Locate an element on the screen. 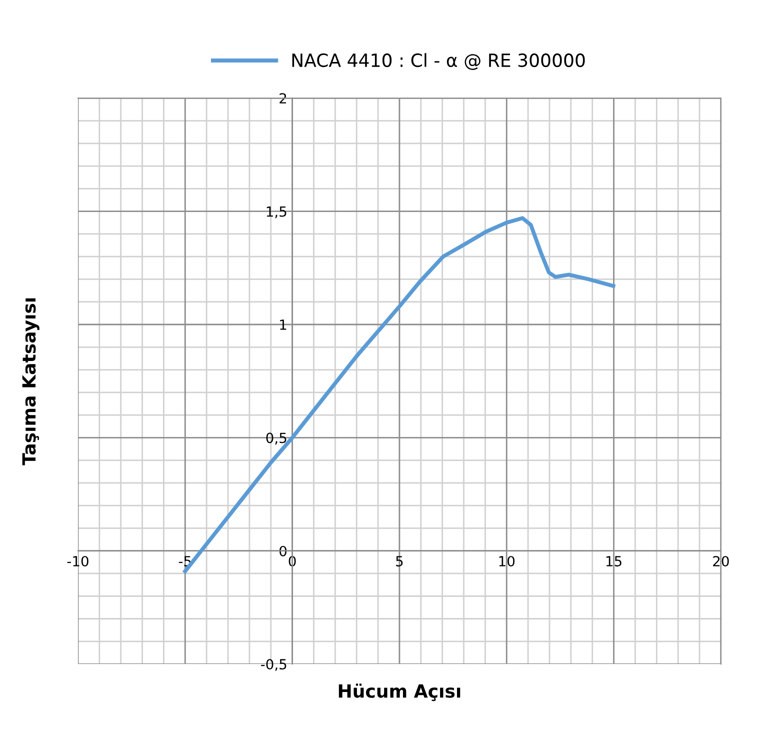 The height and width of the screenshot is (733, 760). y-tick-label: 1,5 is located at coordinates (276, 212).